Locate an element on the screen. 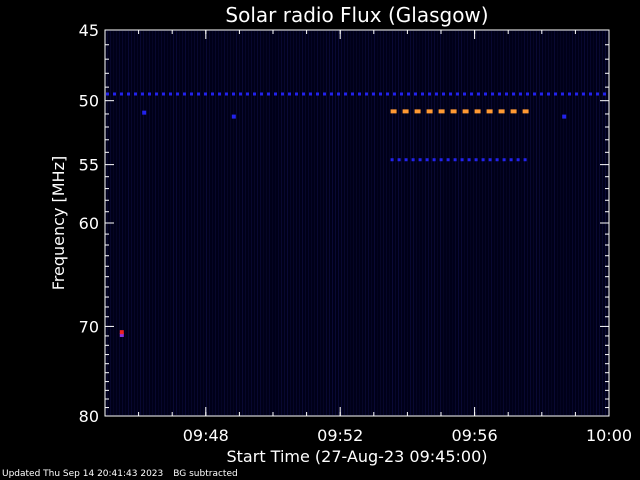 Image resolution: width=640 pixels, height=480 pixels. y-tick-label: 55 is located at coordinates (89, 165).